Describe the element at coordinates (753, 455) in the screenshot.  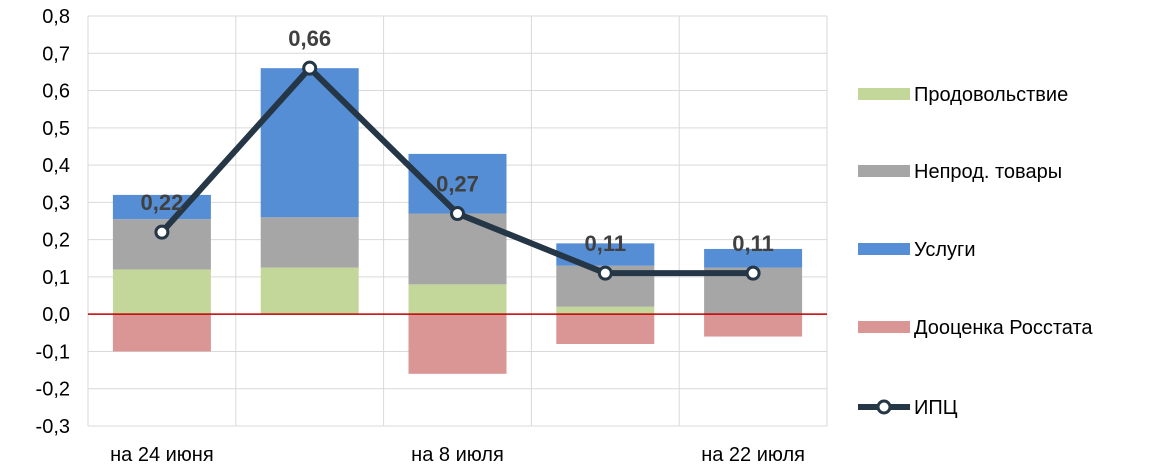
I see `x-tick-label: на 22 июля` at that location.